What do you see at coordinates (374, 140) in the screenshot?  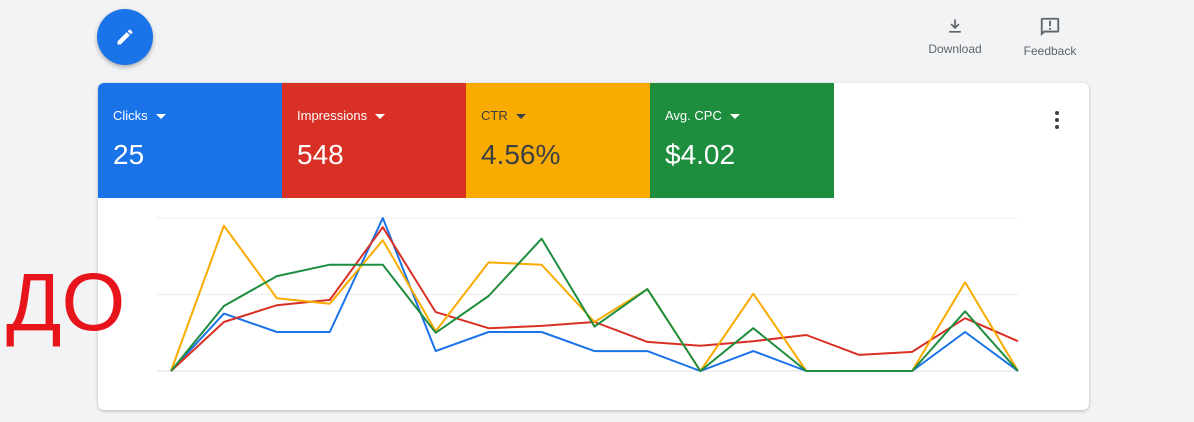 I see `metric-tile: Impressions 548` at bounding box center [374, 140].